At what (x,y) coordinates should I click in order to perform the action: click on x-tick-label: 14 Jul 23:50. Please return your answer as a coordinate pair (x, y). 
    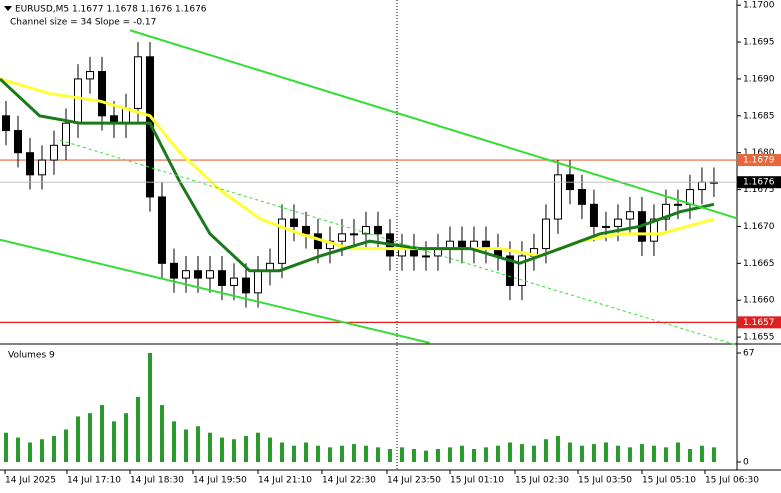
    Looking at the image, I should click on (414, 481).